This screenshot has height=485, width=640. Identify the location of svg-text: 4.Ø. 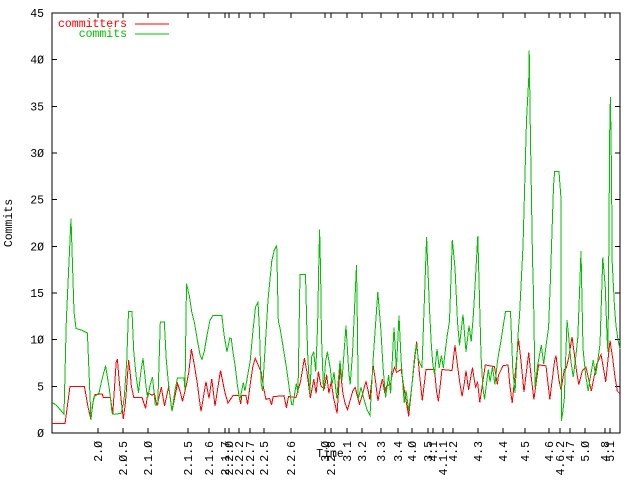
(413, 451).